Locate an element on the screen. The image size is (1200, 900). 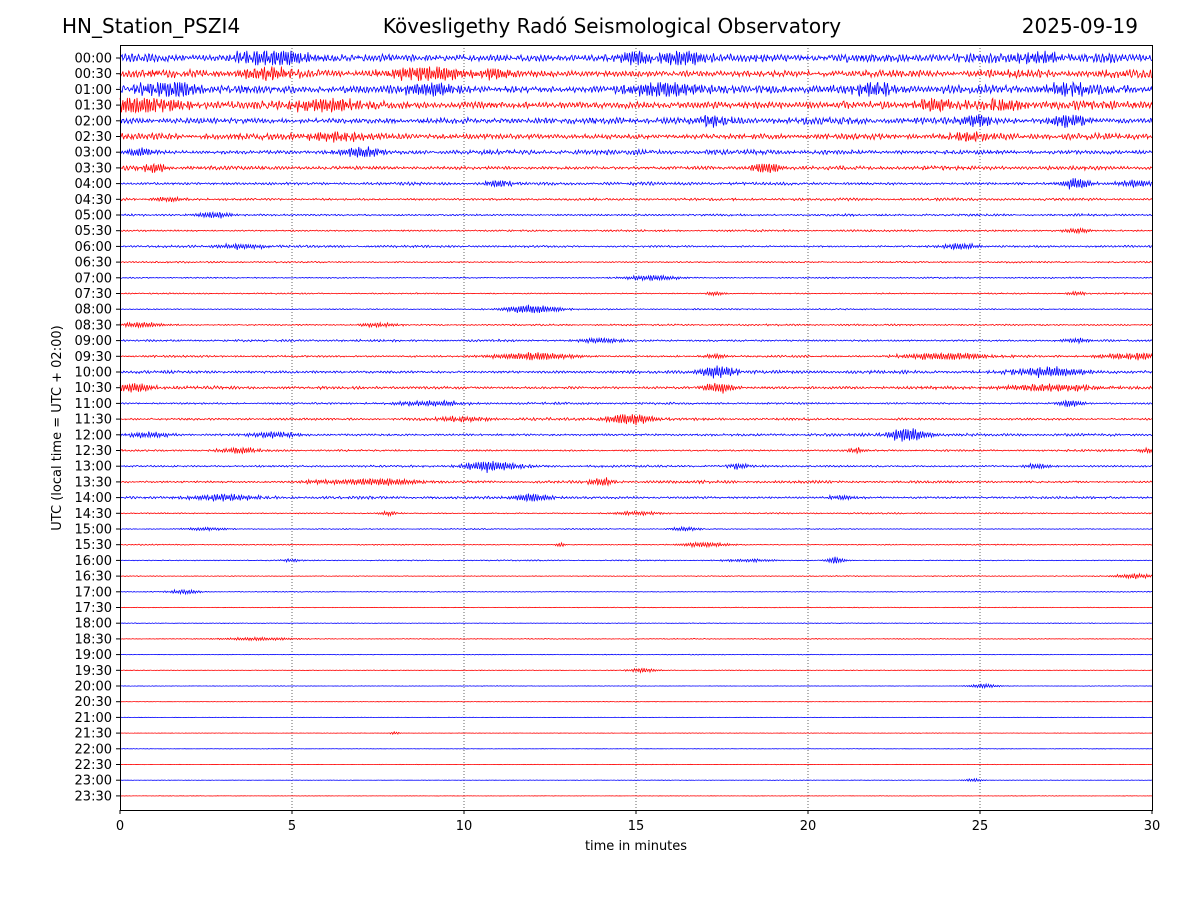
y-tick-label: 00:00 is located at coordinates (93, 59).